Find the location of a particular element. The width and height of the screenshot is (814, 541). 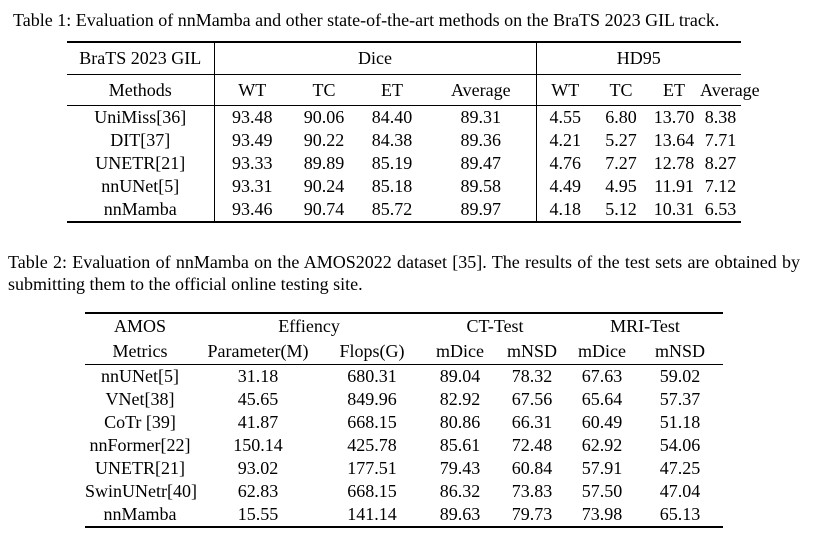

value-cell: 89.89 is located at coordinates (324, 163).